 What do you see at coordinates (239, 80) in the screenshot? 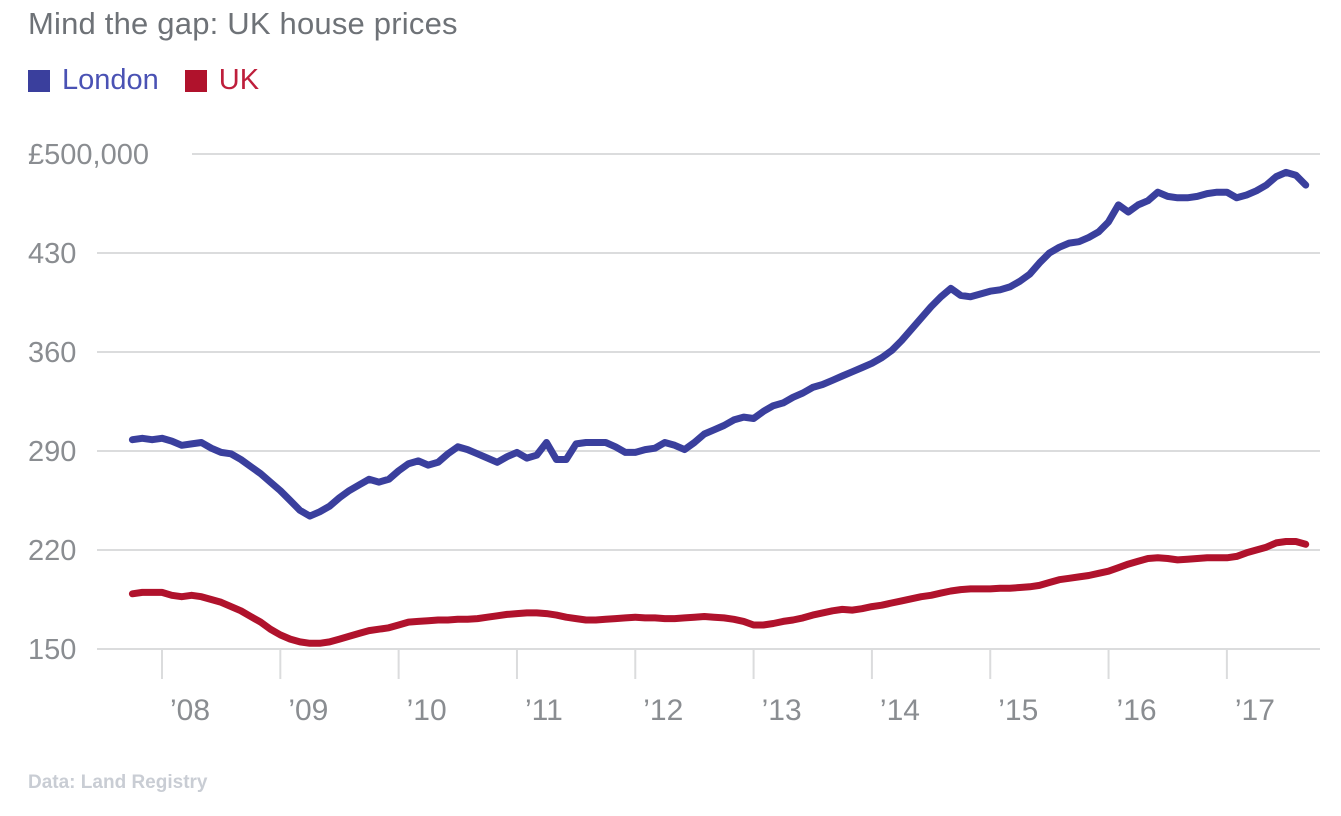
I see `legend-label-uk: UK` at bounding box center [239, 80].